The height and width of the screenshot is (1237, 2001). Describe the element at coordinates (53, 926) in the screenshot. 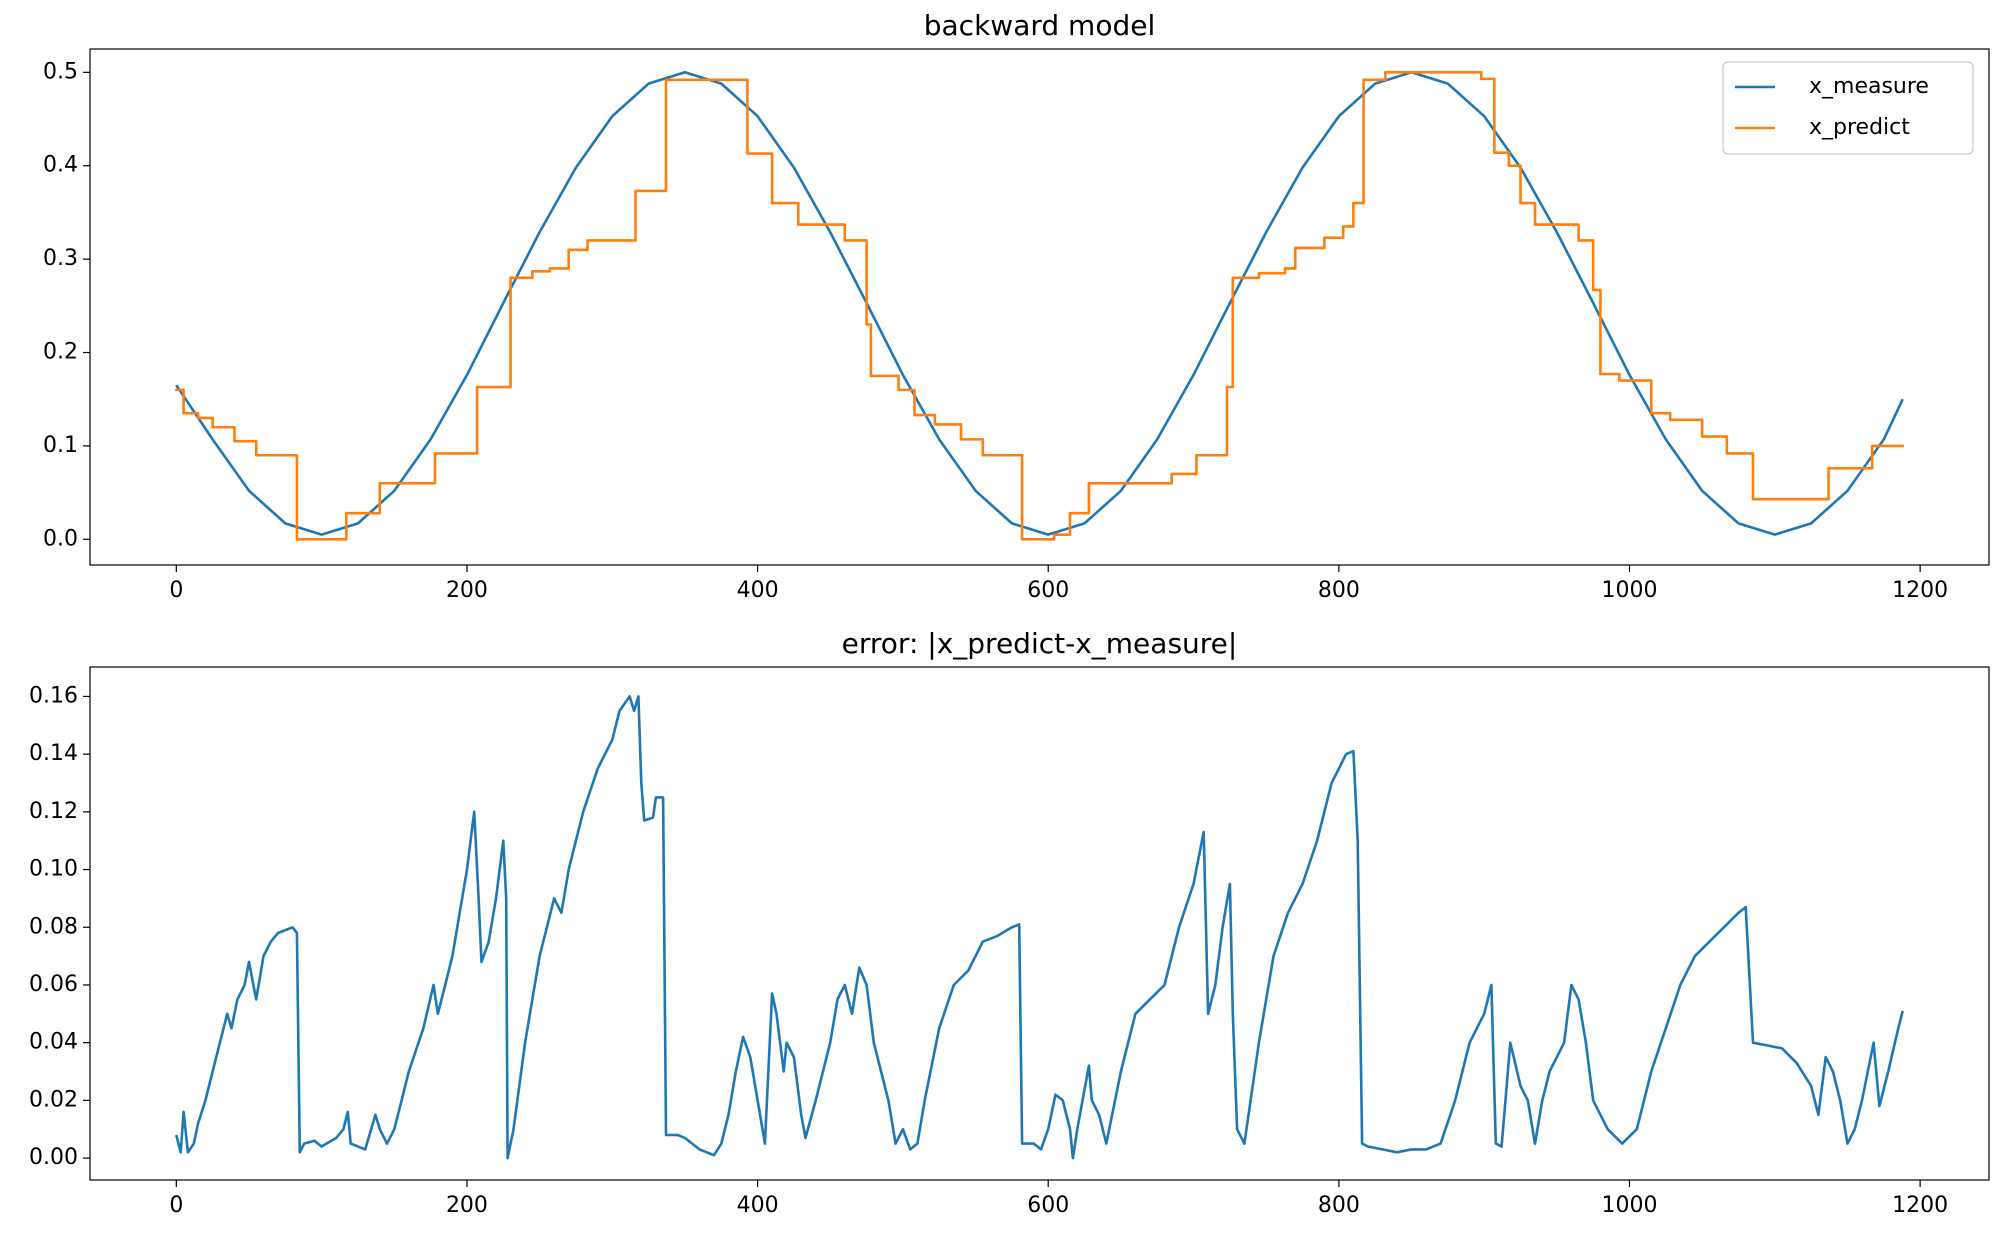

I see `y-tick-label: 0.08` at that location.